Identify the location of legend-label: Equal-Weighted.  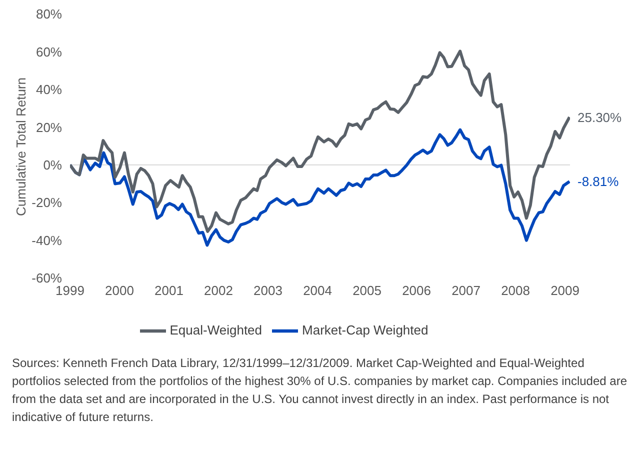
(216, 330).